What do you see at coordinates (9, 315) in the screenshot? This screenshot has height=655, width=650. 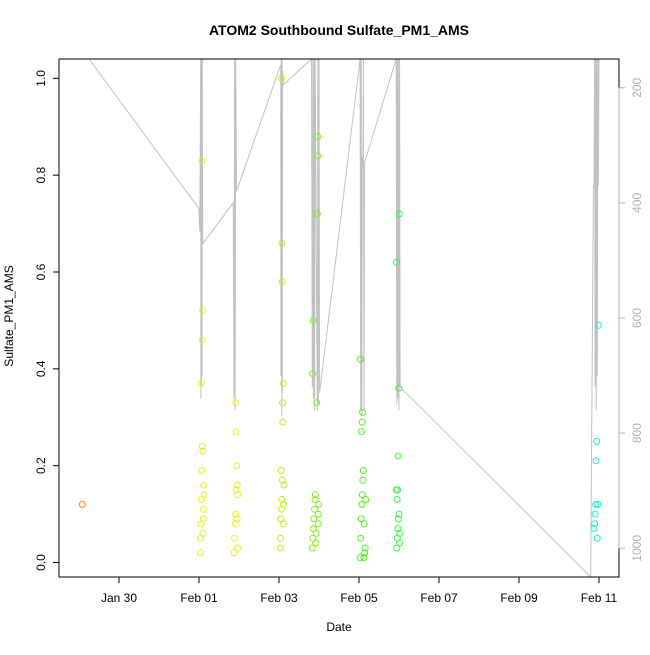 I see `y-axis-label: Sulfate_PM1_AMS` at bounding box center [9, 315].